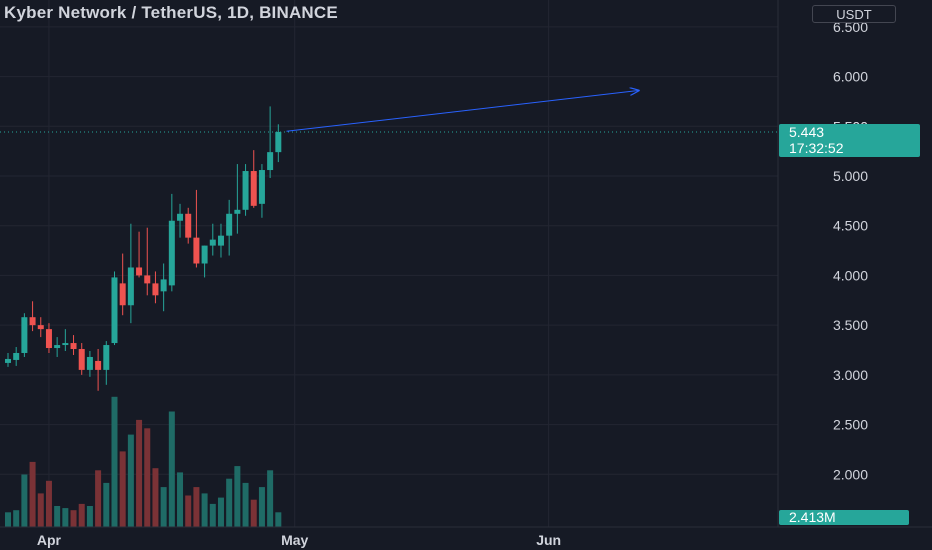 Image resolution: width=932 pixels, height=550 pixels. Describe the element at coordinates (548, 540) in the screenshot. I see `x-tick-label: Jun` at that location.